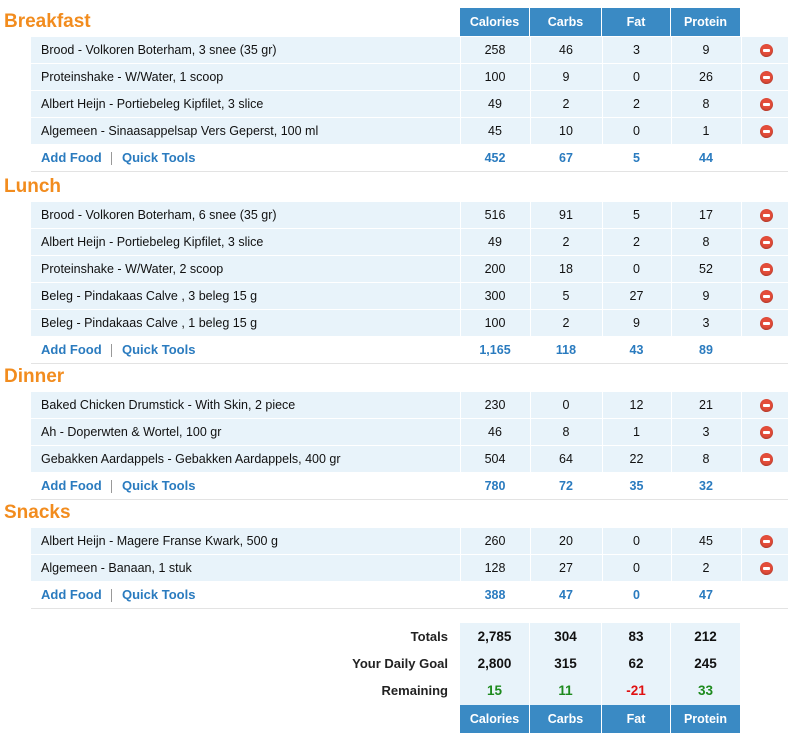 Image resolution: width=810 pixels, height=755 pixels. What do you see at coordinates (131, 432) in the screenshot?
I see `food-name: Ah - Doperwten & Wortel, 100 gr` at bounding box center [131, 432].